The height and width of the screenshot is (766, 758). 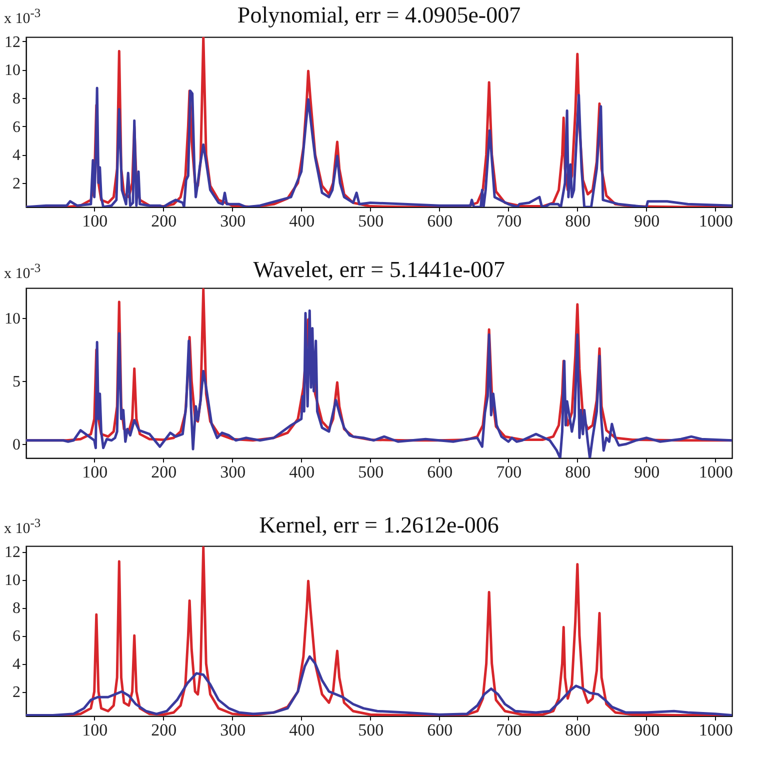 What do you see at coordinates (16, 445) in the screenshot?
I see `y-tick-label: 0` at bounding box center [16, 445].